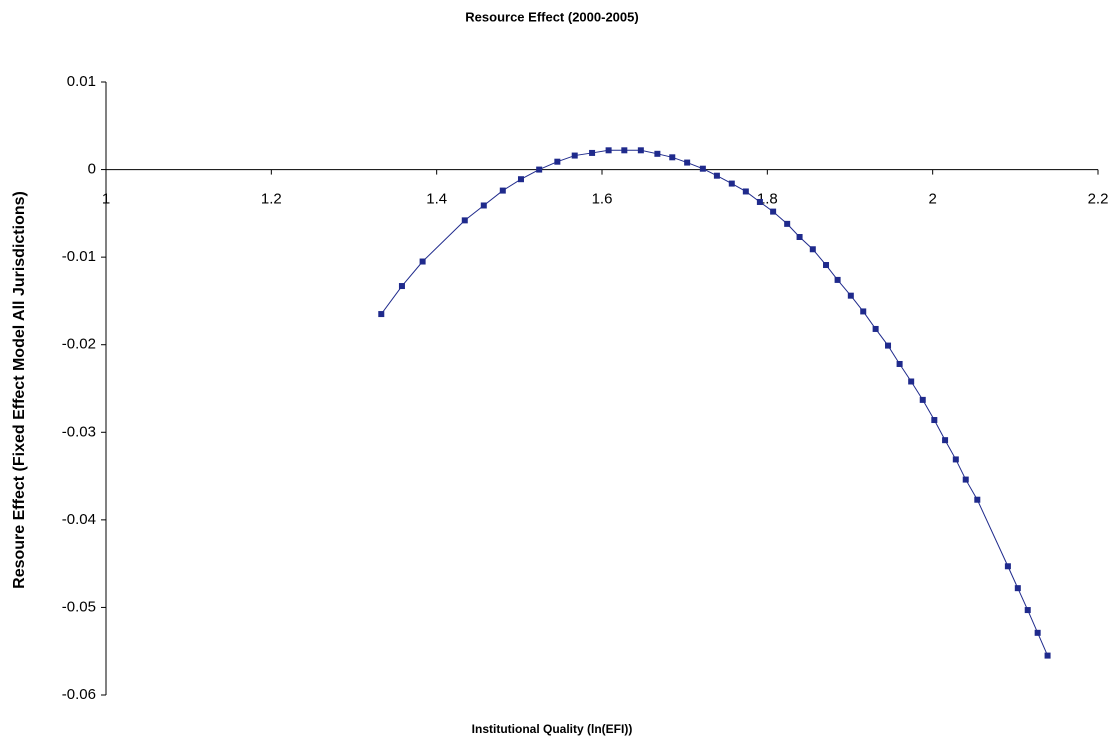 The height and width of the screenshot is (740, 1115). Describe the element at coordinates (92, 169) in the screenshot. I see `y-tick-label: 0` at that location.